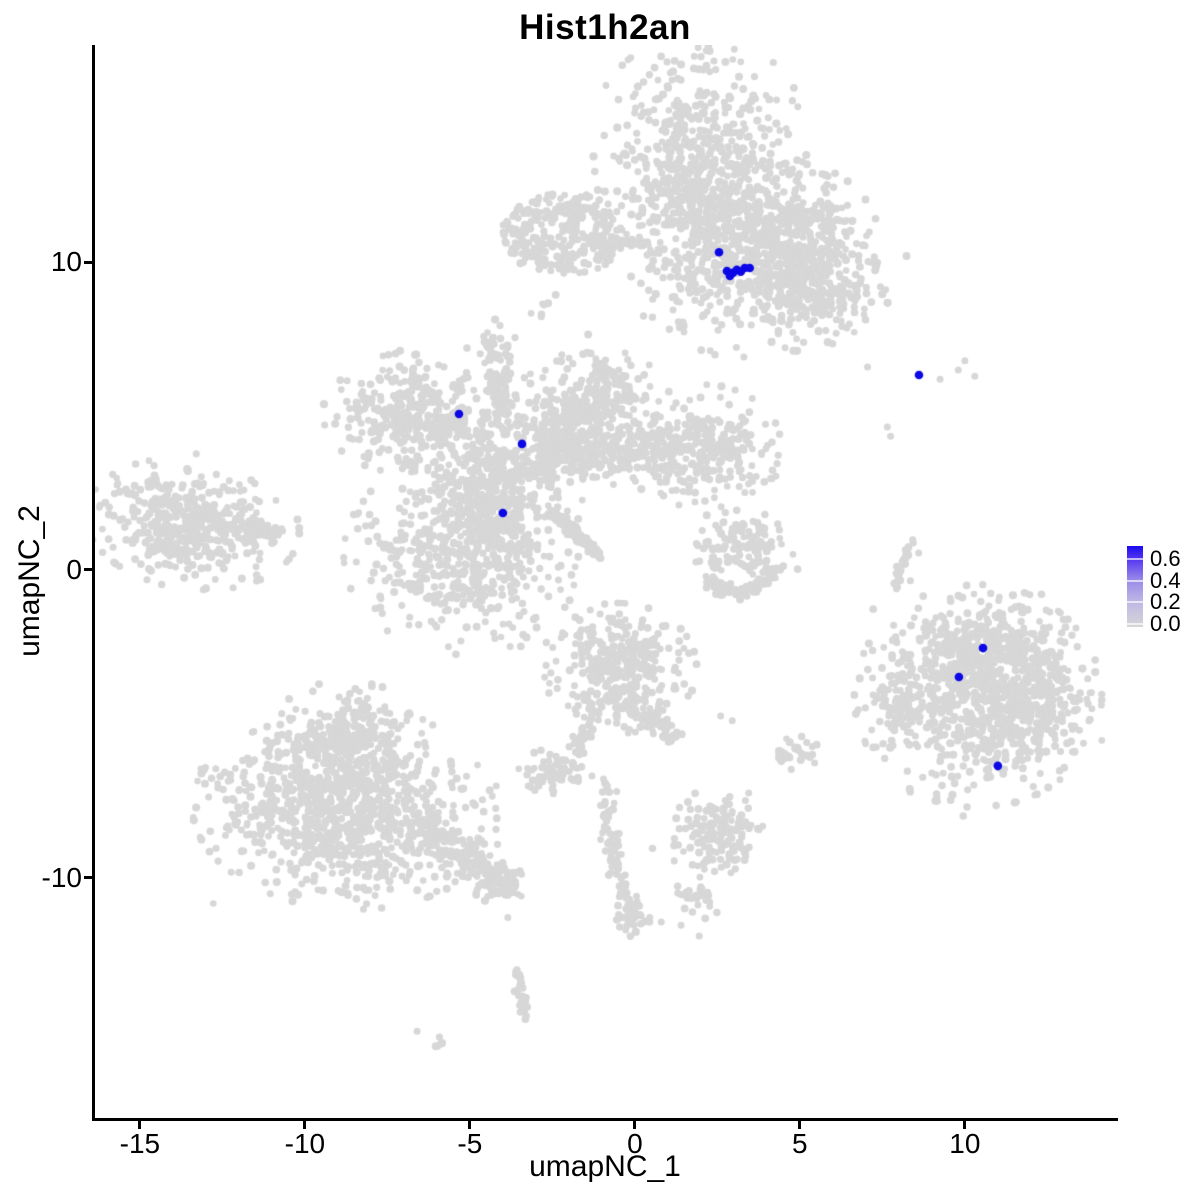  Describe the element at coordinates (605, 1166) in the screenshot. I see `x-axis-title: umapNC_1` at that location.